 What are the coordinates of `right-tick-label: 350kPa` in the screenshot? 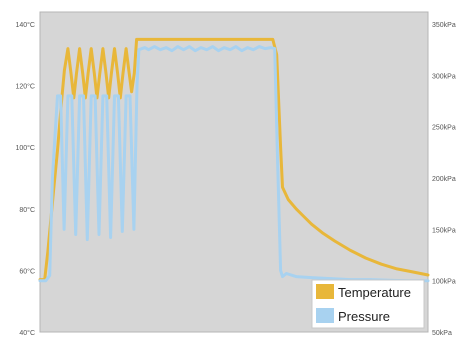 It's located at (444, 25).